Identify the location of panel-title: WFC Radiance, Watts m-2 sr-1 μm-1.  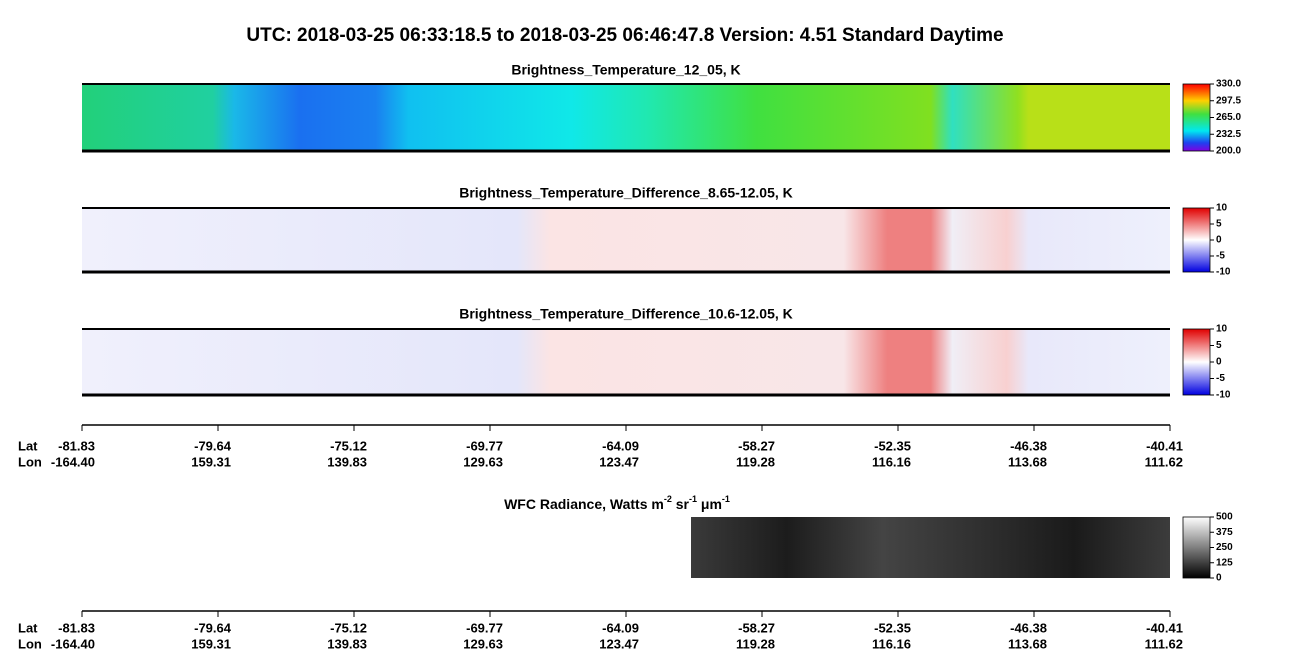
(617, 502).